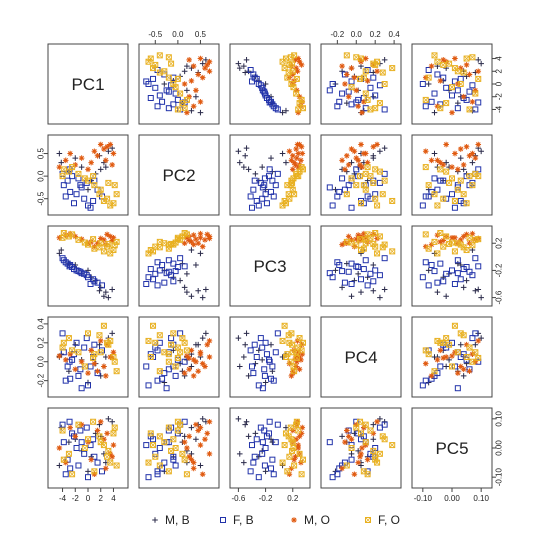  Describe the element at coordinates (88, 357) in the screenshot. I see `panel-pc4-pc1` at that location.